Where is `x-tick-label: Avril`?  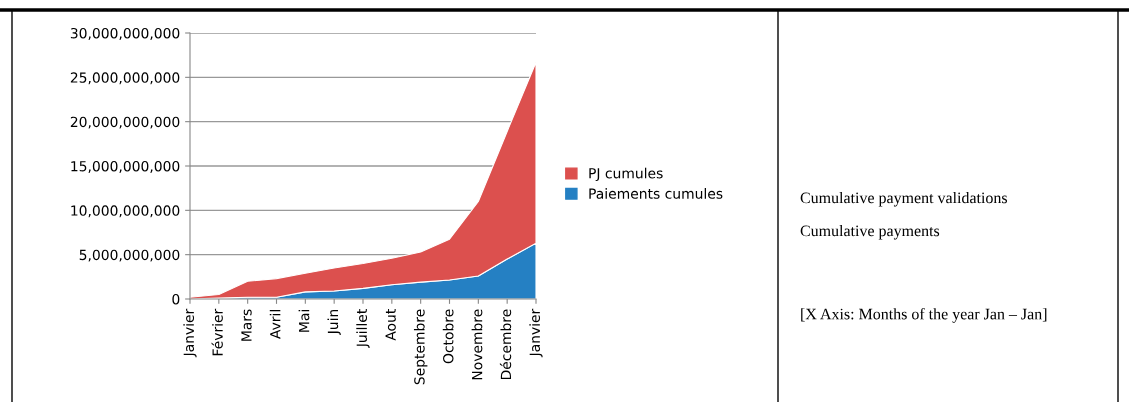
x-tick-label: Avril is located at coordinates (275, 324).